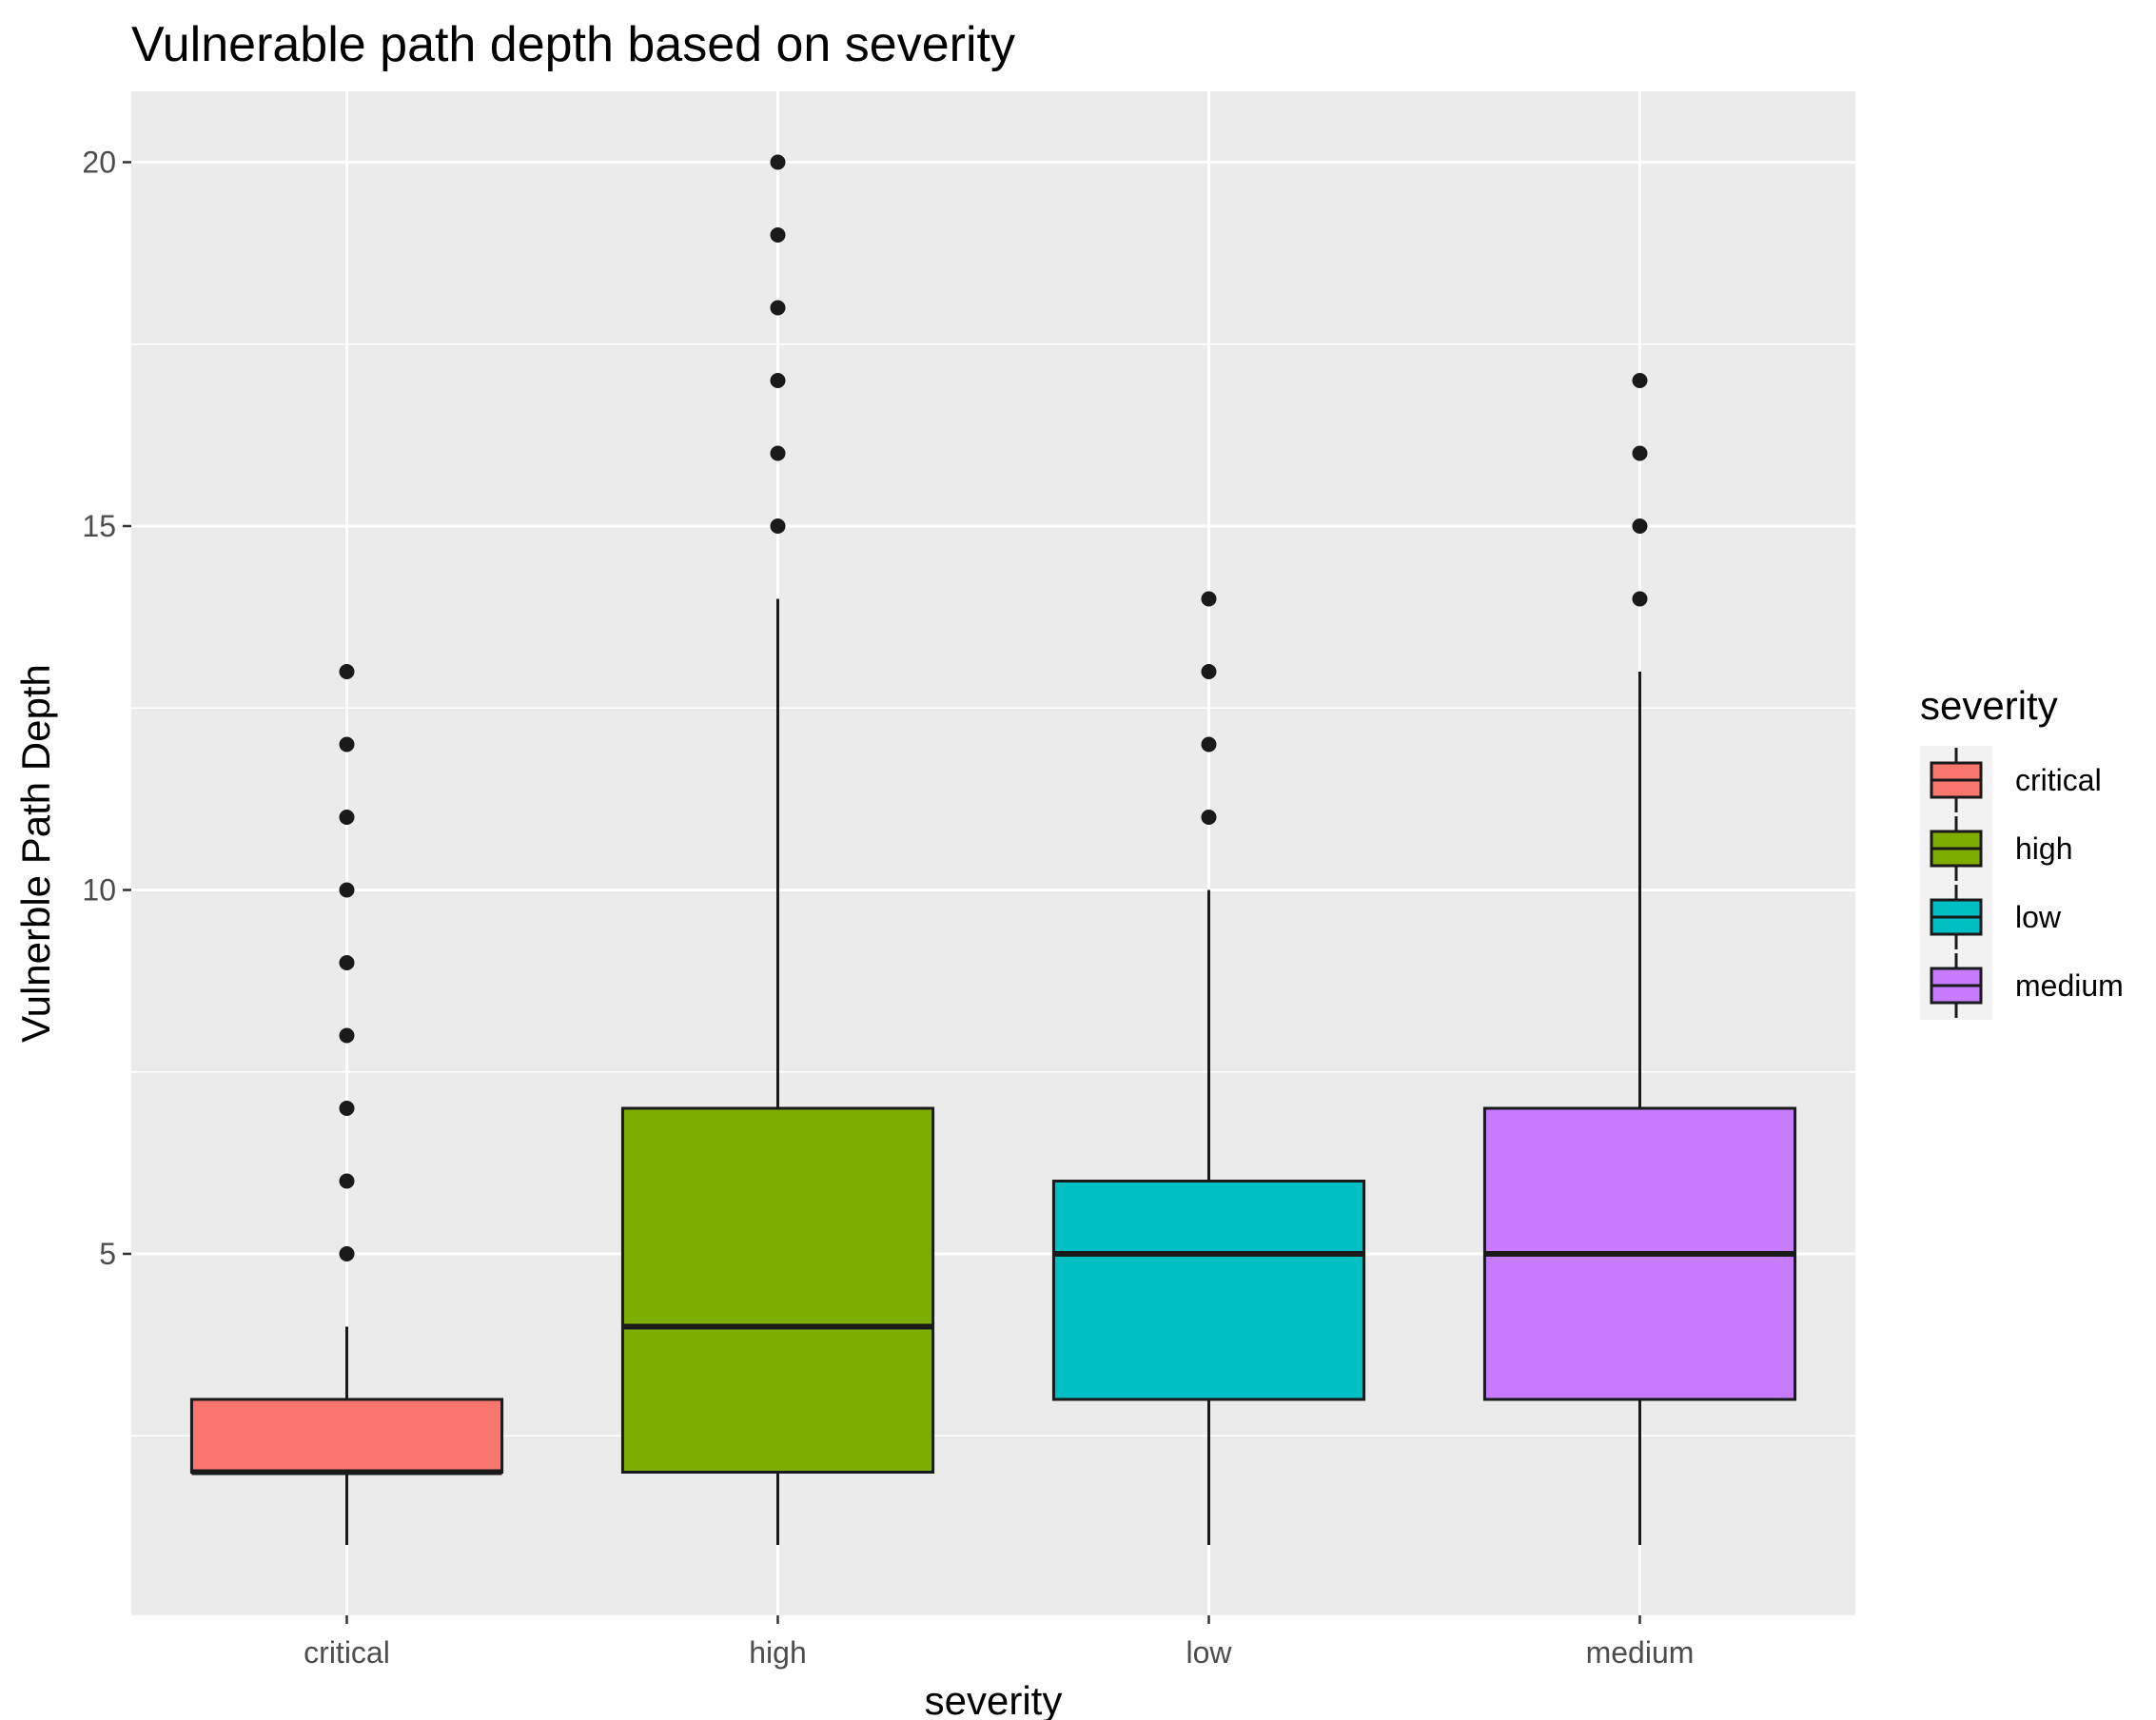  What do you see at coordinates (777, 849) in the screenshot?
I see `box-high` at bounding box center [777, 849].